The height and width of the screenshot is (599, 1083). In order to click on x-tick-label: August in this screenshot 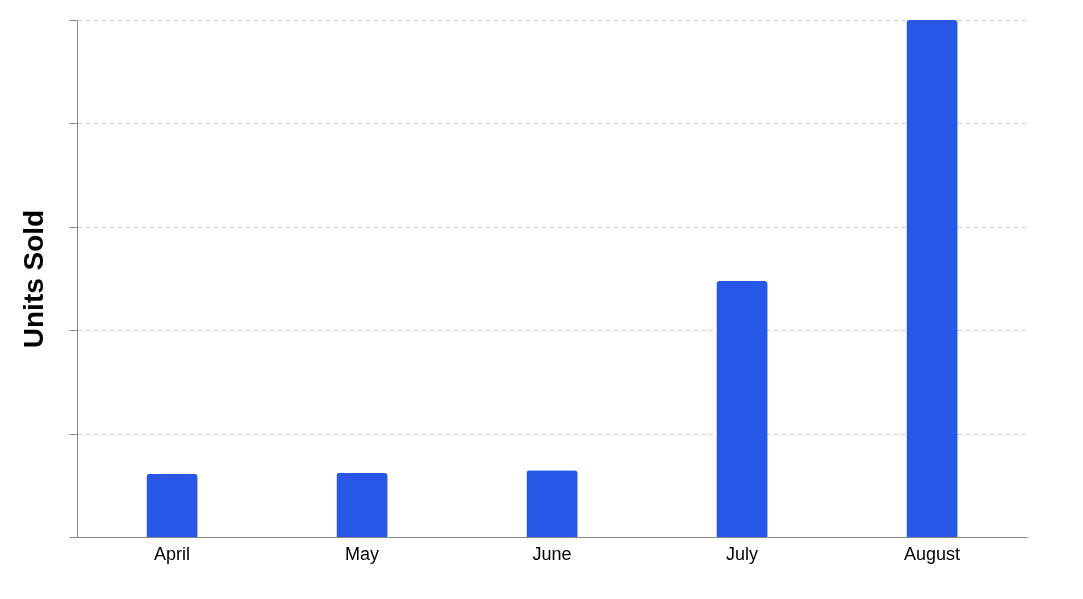, I will do `click(932, 553)`.